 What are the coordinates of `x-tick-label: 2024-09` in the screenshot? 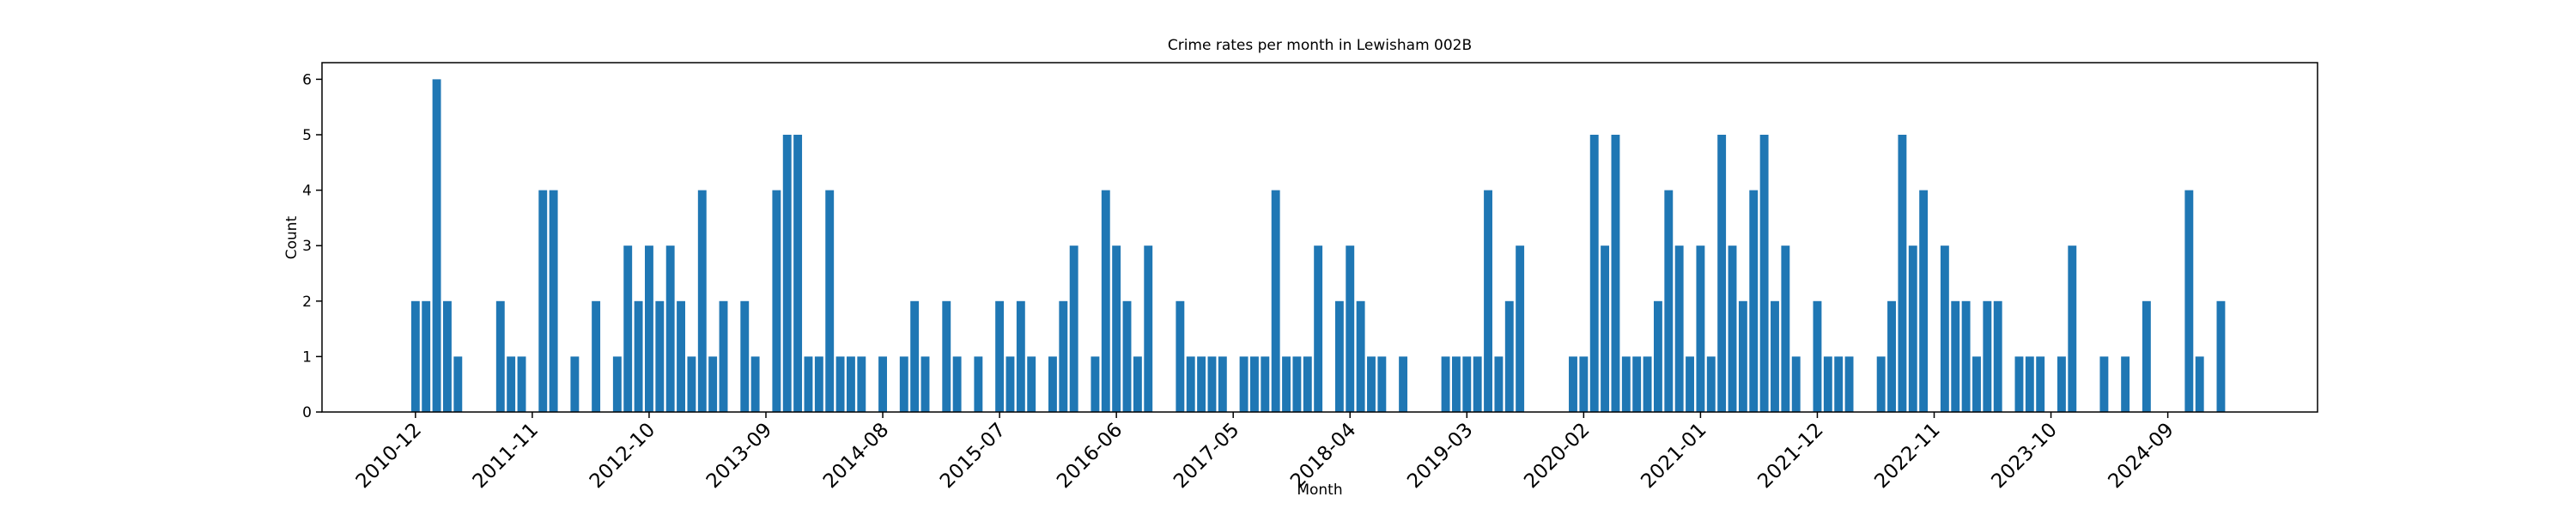 It's located at (2141, 456).